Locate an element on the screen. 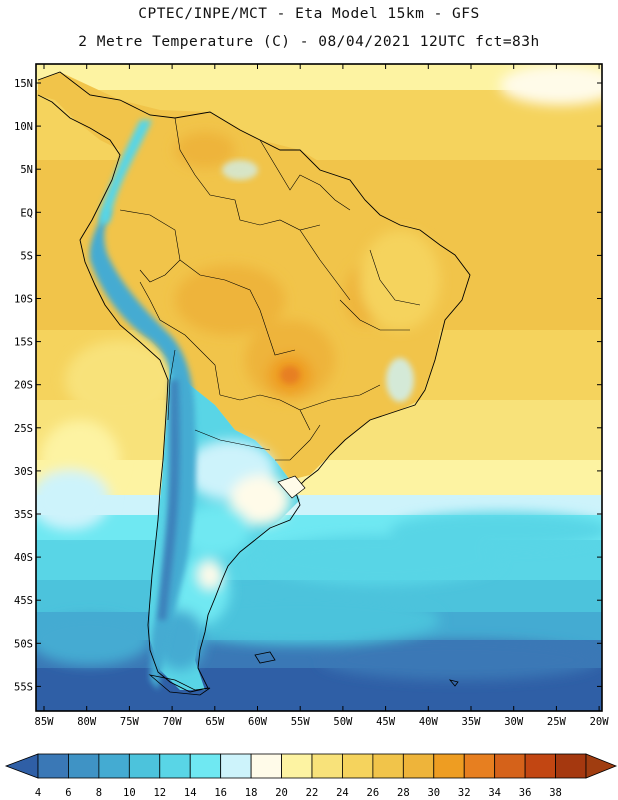 This screenshot has width=618, height=800. colorbar-label: 30 is located at coordinates (433, 793).